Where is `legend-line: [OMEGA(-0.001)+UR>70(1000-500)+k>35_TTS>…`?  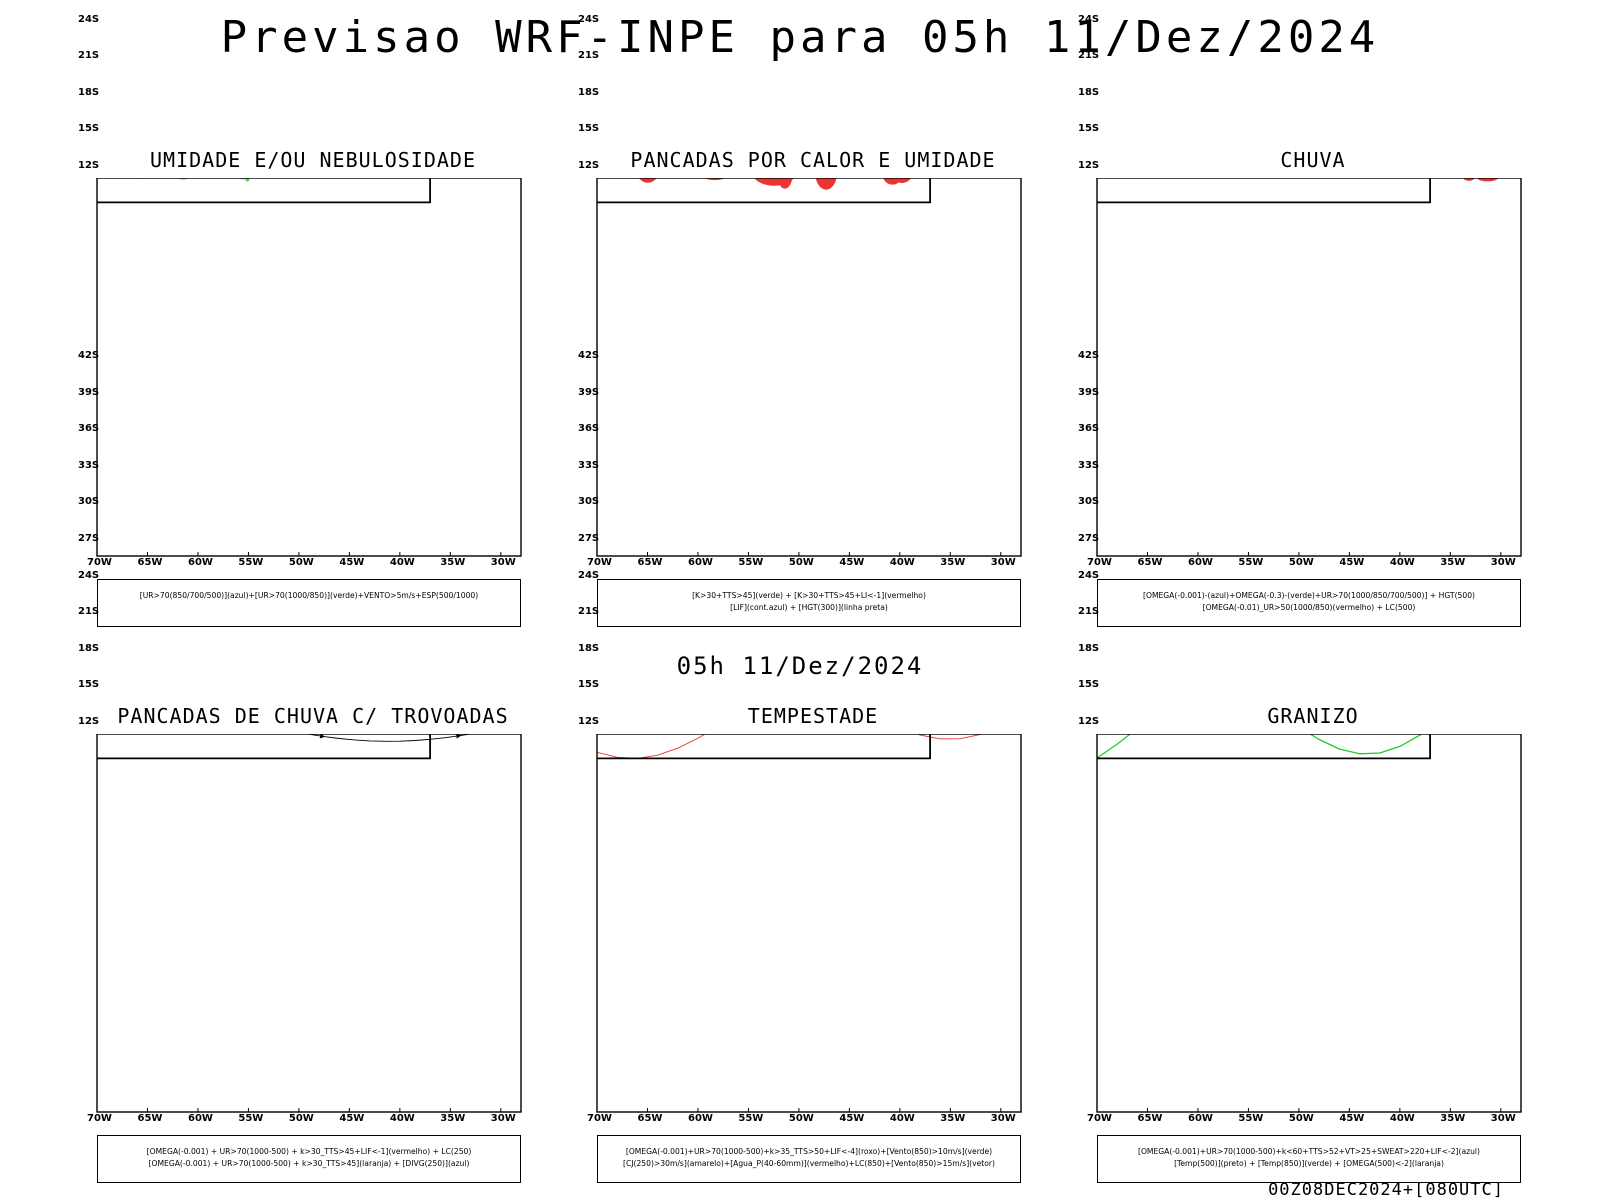 legend-line: [OMEGA(-0.001)+UR>70(1000-500)+k>35_TTS>… is located at coordinates (809, 1151).